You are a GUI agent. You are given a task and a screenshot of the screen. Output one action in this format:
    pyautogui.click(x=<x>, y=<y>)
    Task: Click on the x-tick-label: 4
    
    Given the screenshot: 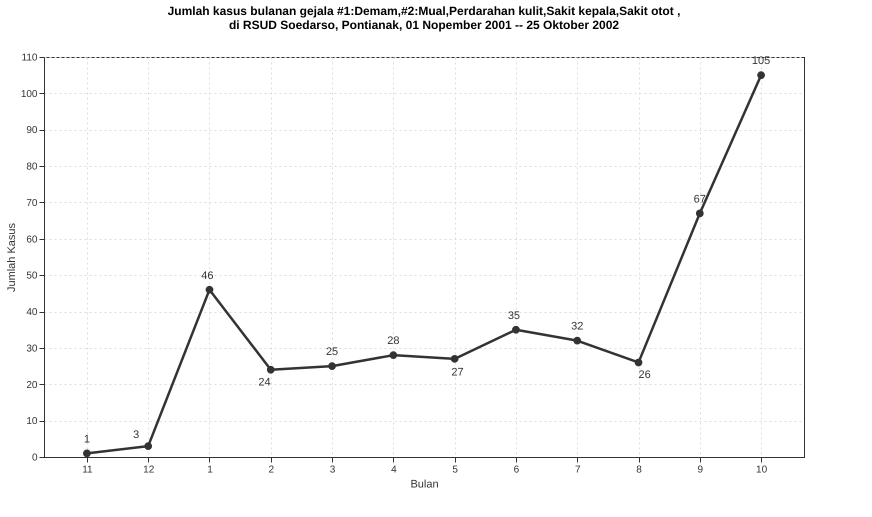 What is the action you would take?
    pyautogui.click(x=394, y=470)
    